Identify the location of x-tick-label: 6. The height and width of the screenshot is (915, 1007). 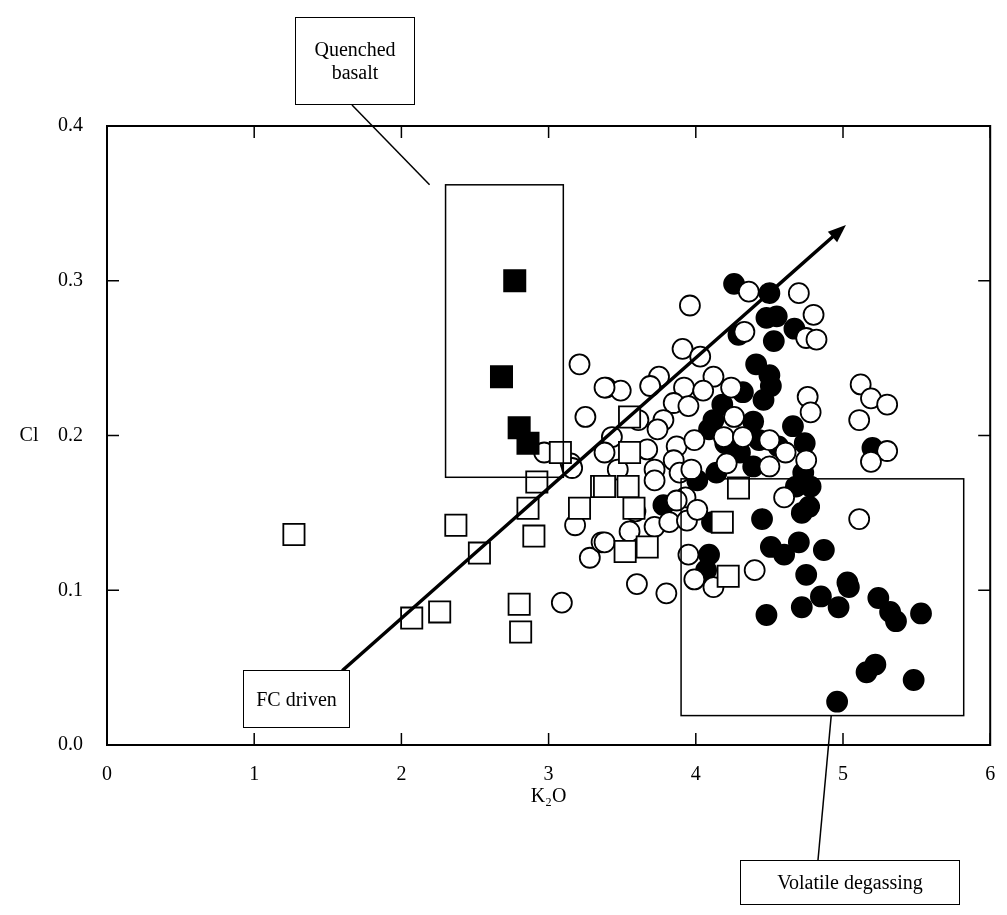
(990, 773).